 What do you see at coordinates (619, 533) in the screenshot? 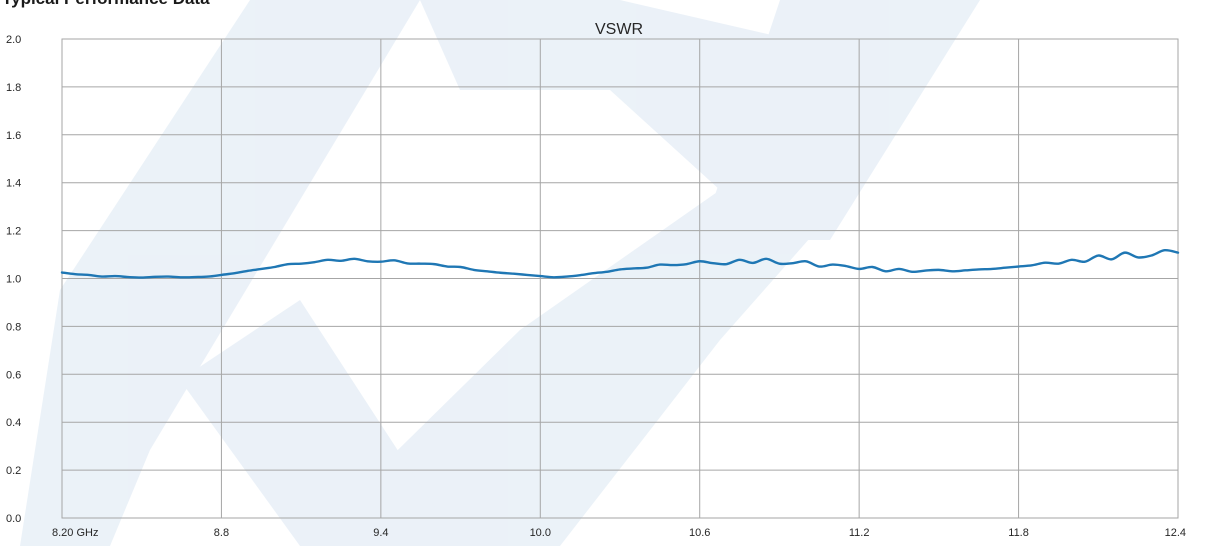
I see `x-axis-tick-labels: 8.20 GHz 8.8 9.4 10.0 10.6 11.2 11.8 12.4` at bounding box center [619, 533].